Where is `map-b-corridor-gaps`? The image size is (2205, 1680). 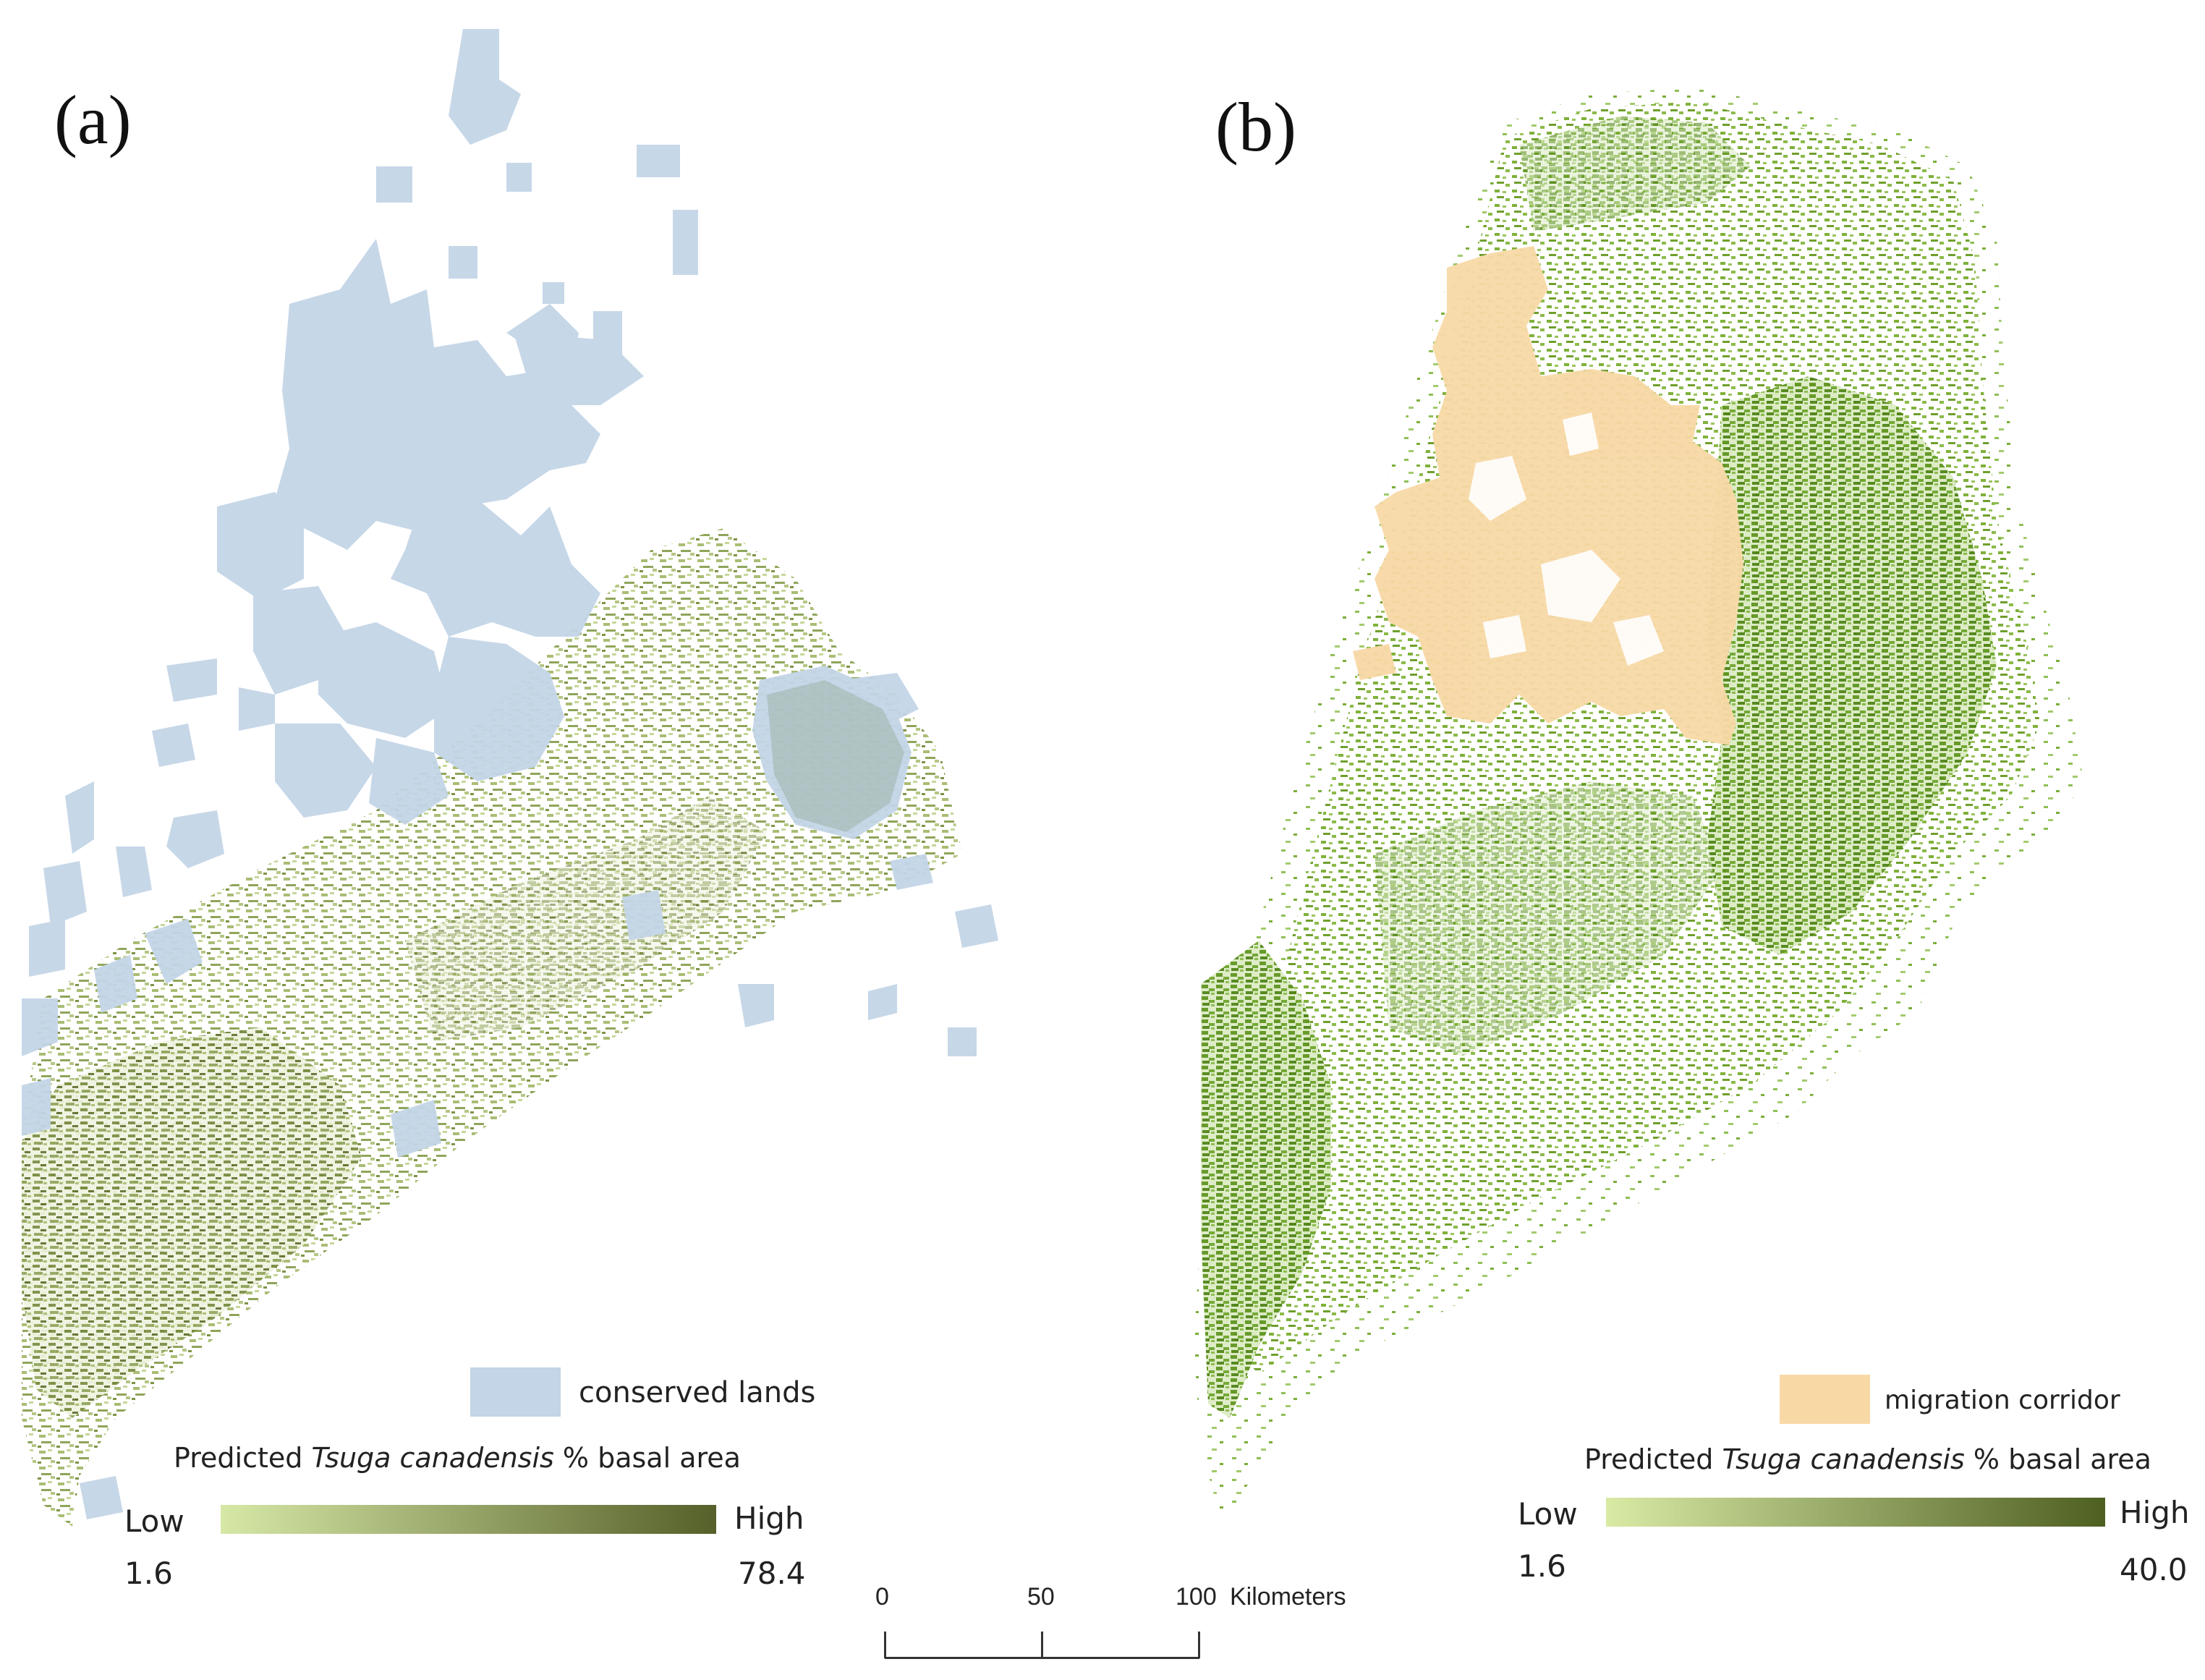 map-b-corridor-gaps is located at coordinates (1567, 539).